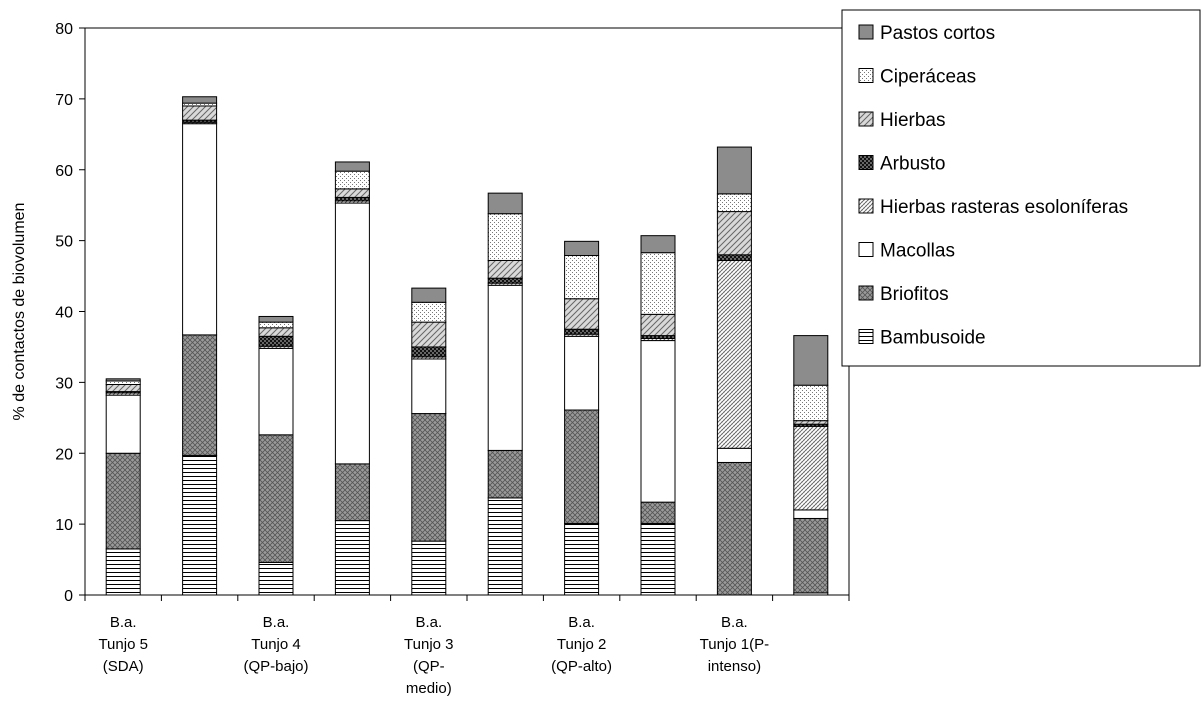 The width and height of the screenshot is (1204, 710). What do you see at coordinates (429, 688) in the screenshot?
I see `x-tick-label: medio)` at bounding box center [429, 688].